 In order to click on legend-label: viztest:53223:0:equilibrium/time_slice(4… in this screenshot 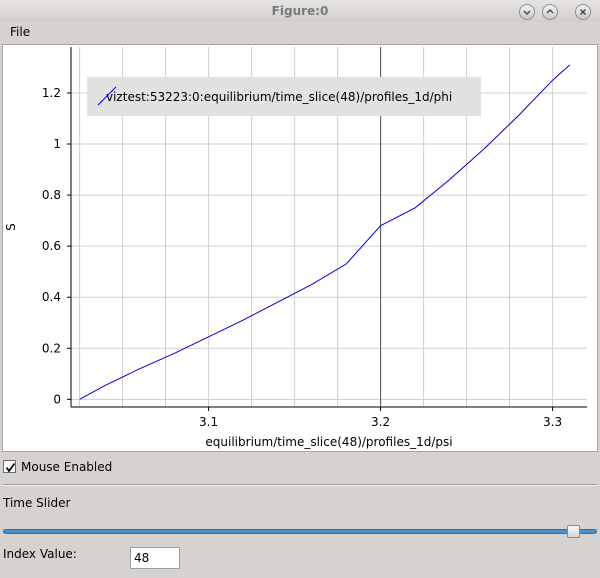, I will do `click(279, 97)`.